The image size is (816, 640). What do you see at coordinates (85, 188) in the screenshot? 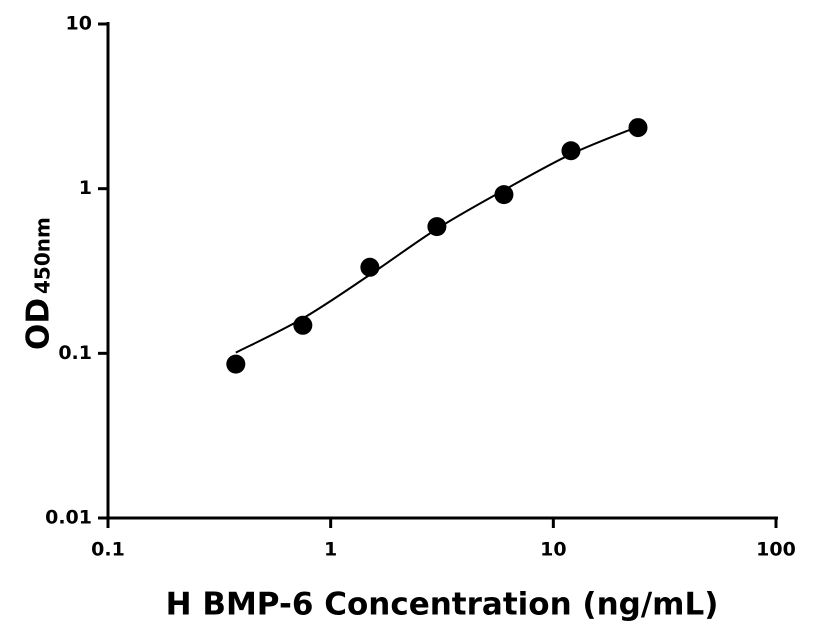
I see `y-tick-label: 1` at bounding box center [85, 188].